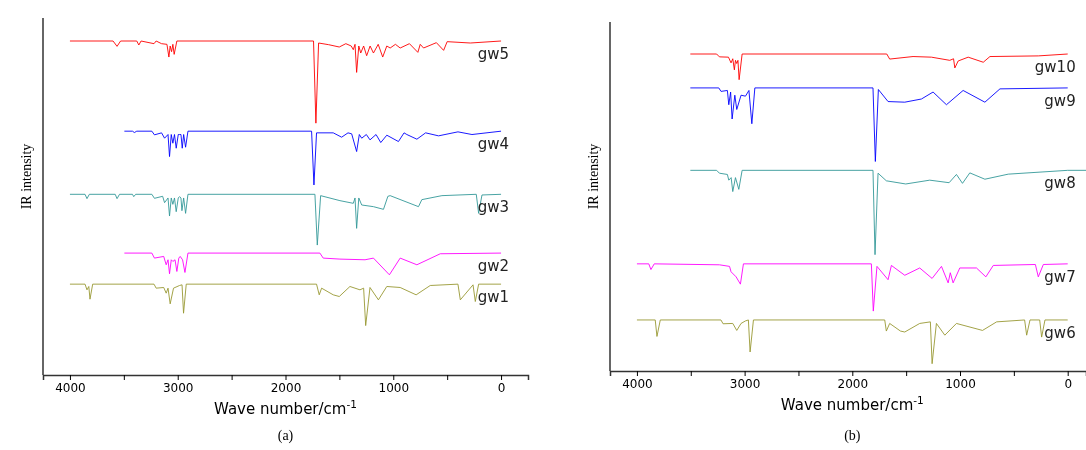 This screenshot has height=450, width=1086. Describe the element at coordinates (493, 266) in the screenshot. I see `series-label: gw2` at that location.